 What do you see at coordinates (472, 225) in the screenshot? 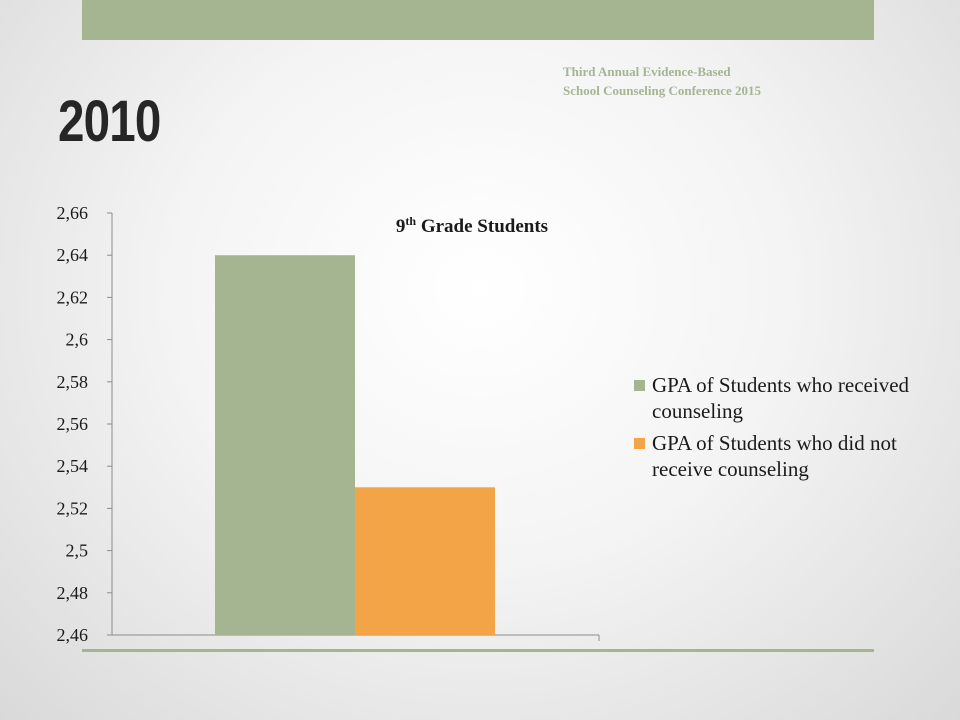
I see `chart-title: 9th Grade Students` at bounding box center [472, 225].